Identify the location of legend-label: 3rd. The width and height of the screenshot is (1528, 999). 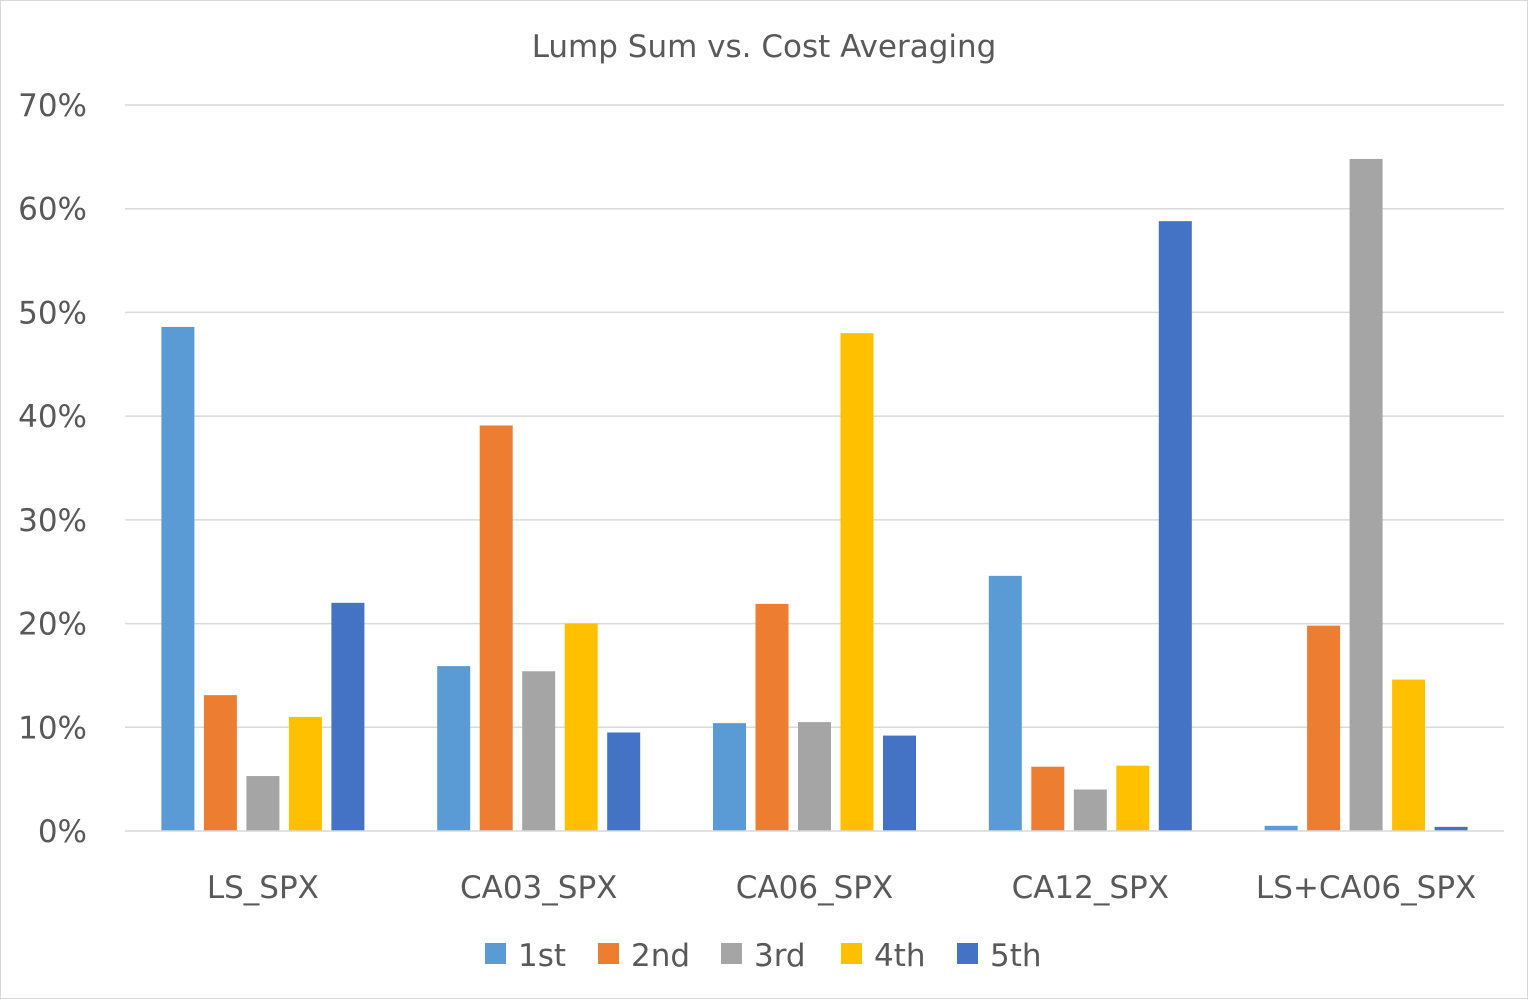
(780, 956).